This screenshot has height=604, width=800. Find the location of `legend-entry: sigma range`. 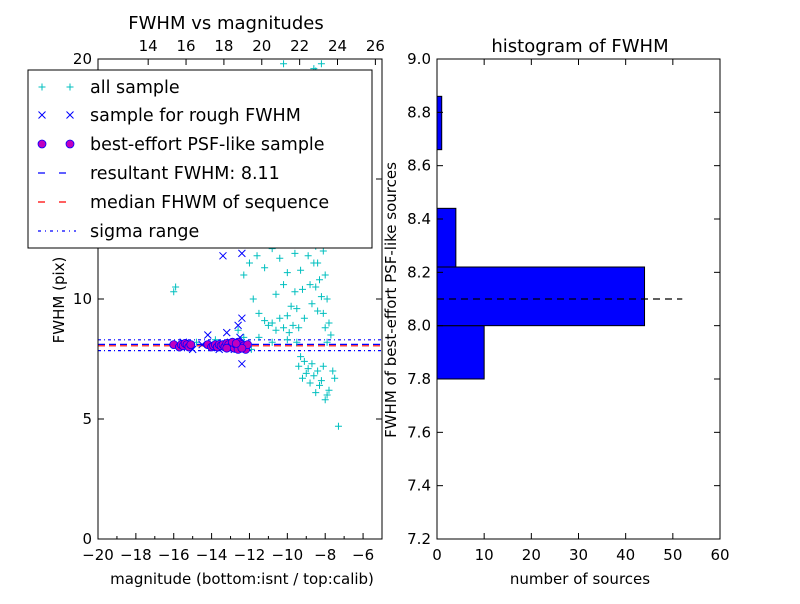

legend-entry: sigma range is located at coordinates (118, 232).